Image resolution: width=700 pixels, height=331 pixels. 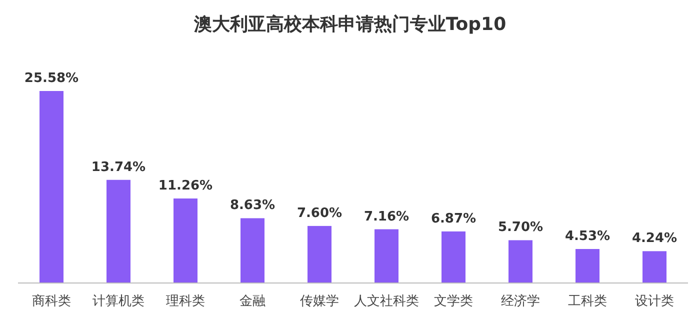 I want to click on data-label: 6.87%, so click(x=453, y=218).